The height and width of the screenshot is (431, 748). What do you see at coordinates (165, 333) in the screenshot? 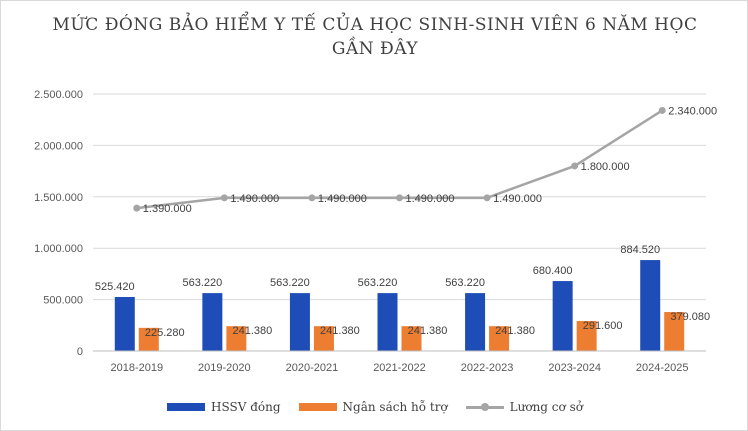
I see `data-label: 225.280` at bounding box center [165, 333].